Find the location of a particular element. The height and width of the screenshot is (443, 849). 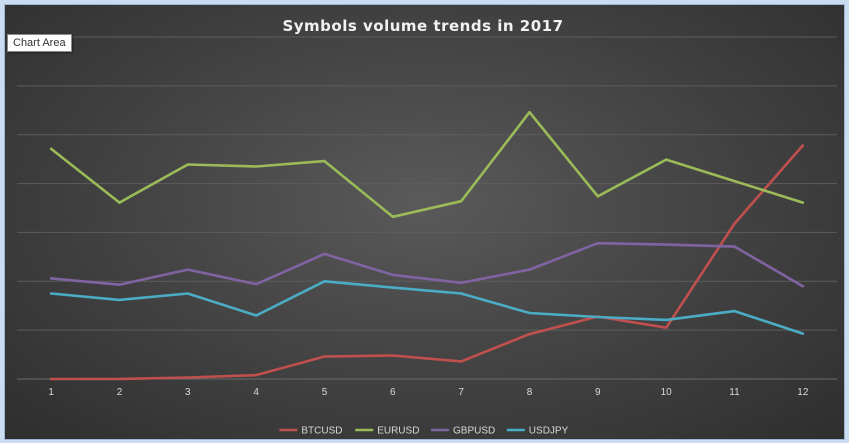

x-tick-label: 3 is located at coordinates (188, 392).